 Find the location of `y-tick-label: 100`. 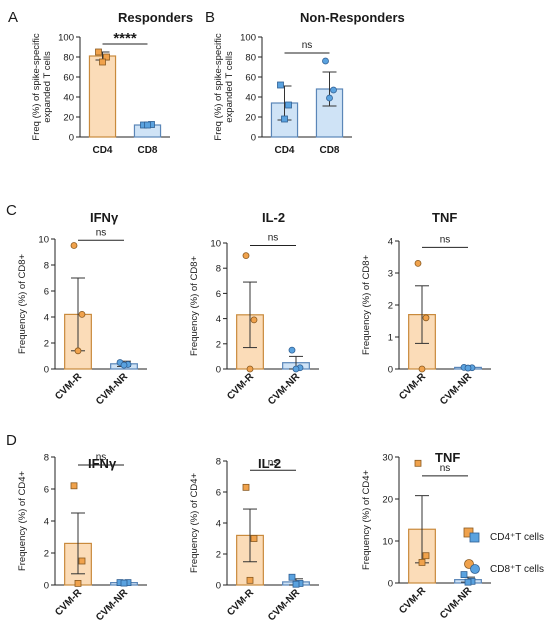

y-tick-label: 100 is located at coordinates (66, 38).